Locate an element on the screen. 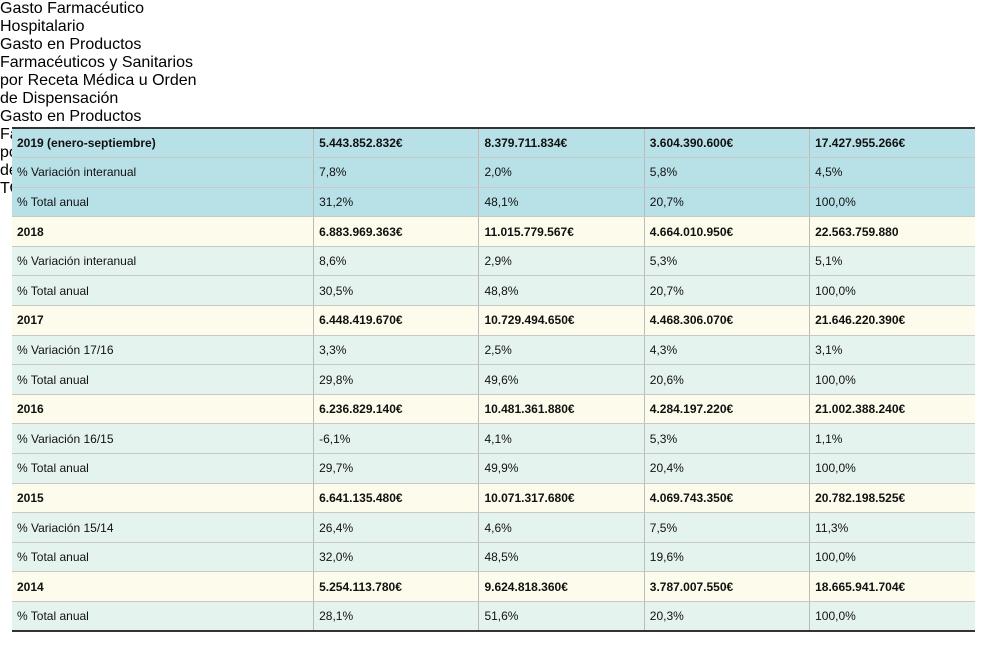 This screenshot has height=658, width=985. row-label: % Variación 16/15 is located at coordinates (163, 439).